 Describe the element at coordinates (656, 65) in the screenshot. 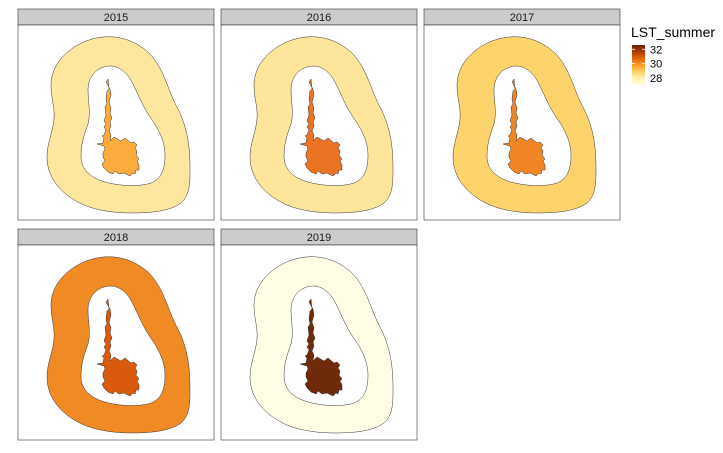

I see `legend-tick-label: 30` at that location.